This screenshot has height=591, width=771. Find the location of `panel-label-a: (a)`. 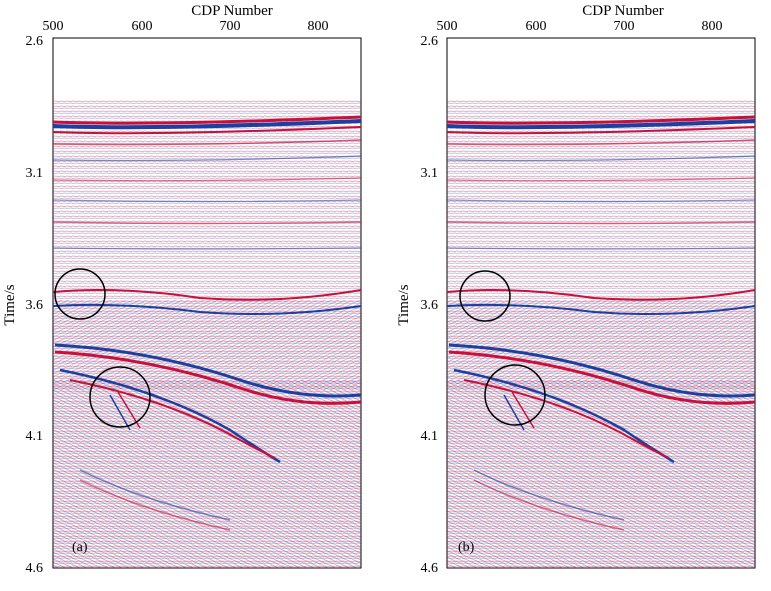

panel-label-a: (a) is located at coordinates (80, 547).